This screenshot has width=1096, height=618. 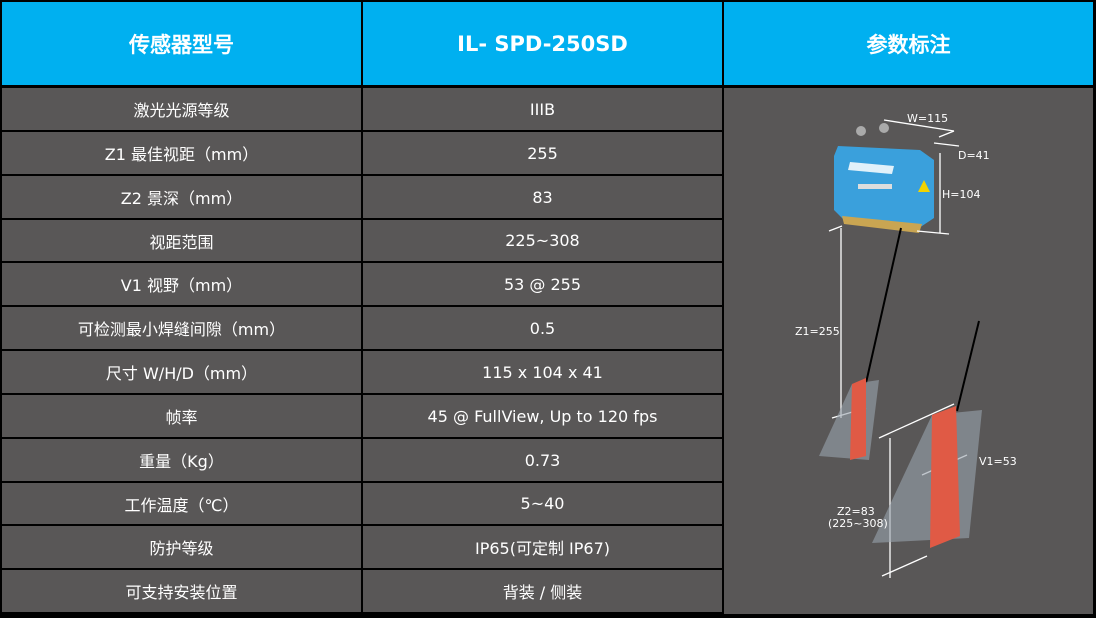 What do you see at coordinates (542, 153) in the screenshot?
I see `spec-value: 255` at bounding box center [542, 153].